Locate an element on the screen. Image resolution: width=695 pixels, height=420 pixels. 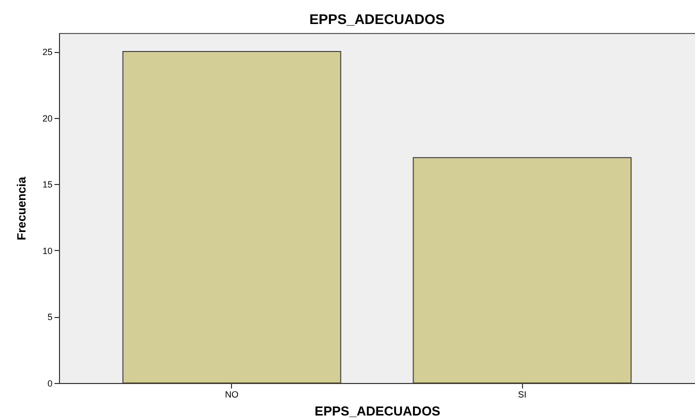
x-axis-title: EPPS_ADECUADOS is located at coordinates (377, 411).